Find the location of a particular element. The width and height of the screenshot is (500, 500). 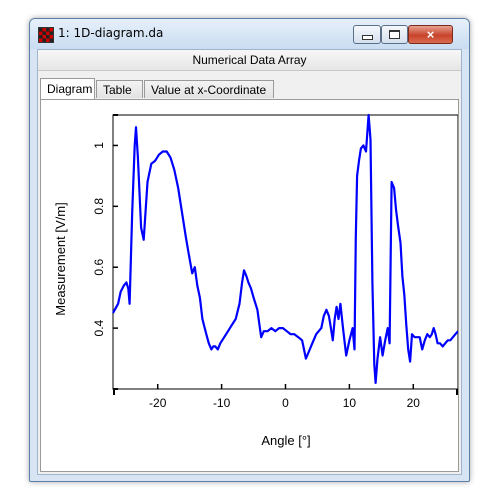

y-axis-label: Measurement [V/m] is located at coordinates (60, 258).